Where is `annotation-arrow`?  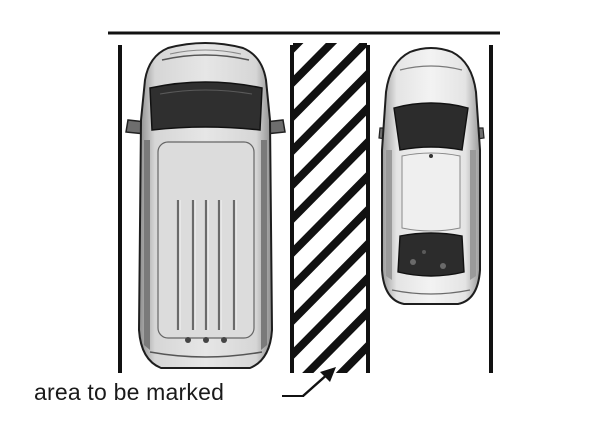 annotation-arrow is located at coordinates (309, 382).